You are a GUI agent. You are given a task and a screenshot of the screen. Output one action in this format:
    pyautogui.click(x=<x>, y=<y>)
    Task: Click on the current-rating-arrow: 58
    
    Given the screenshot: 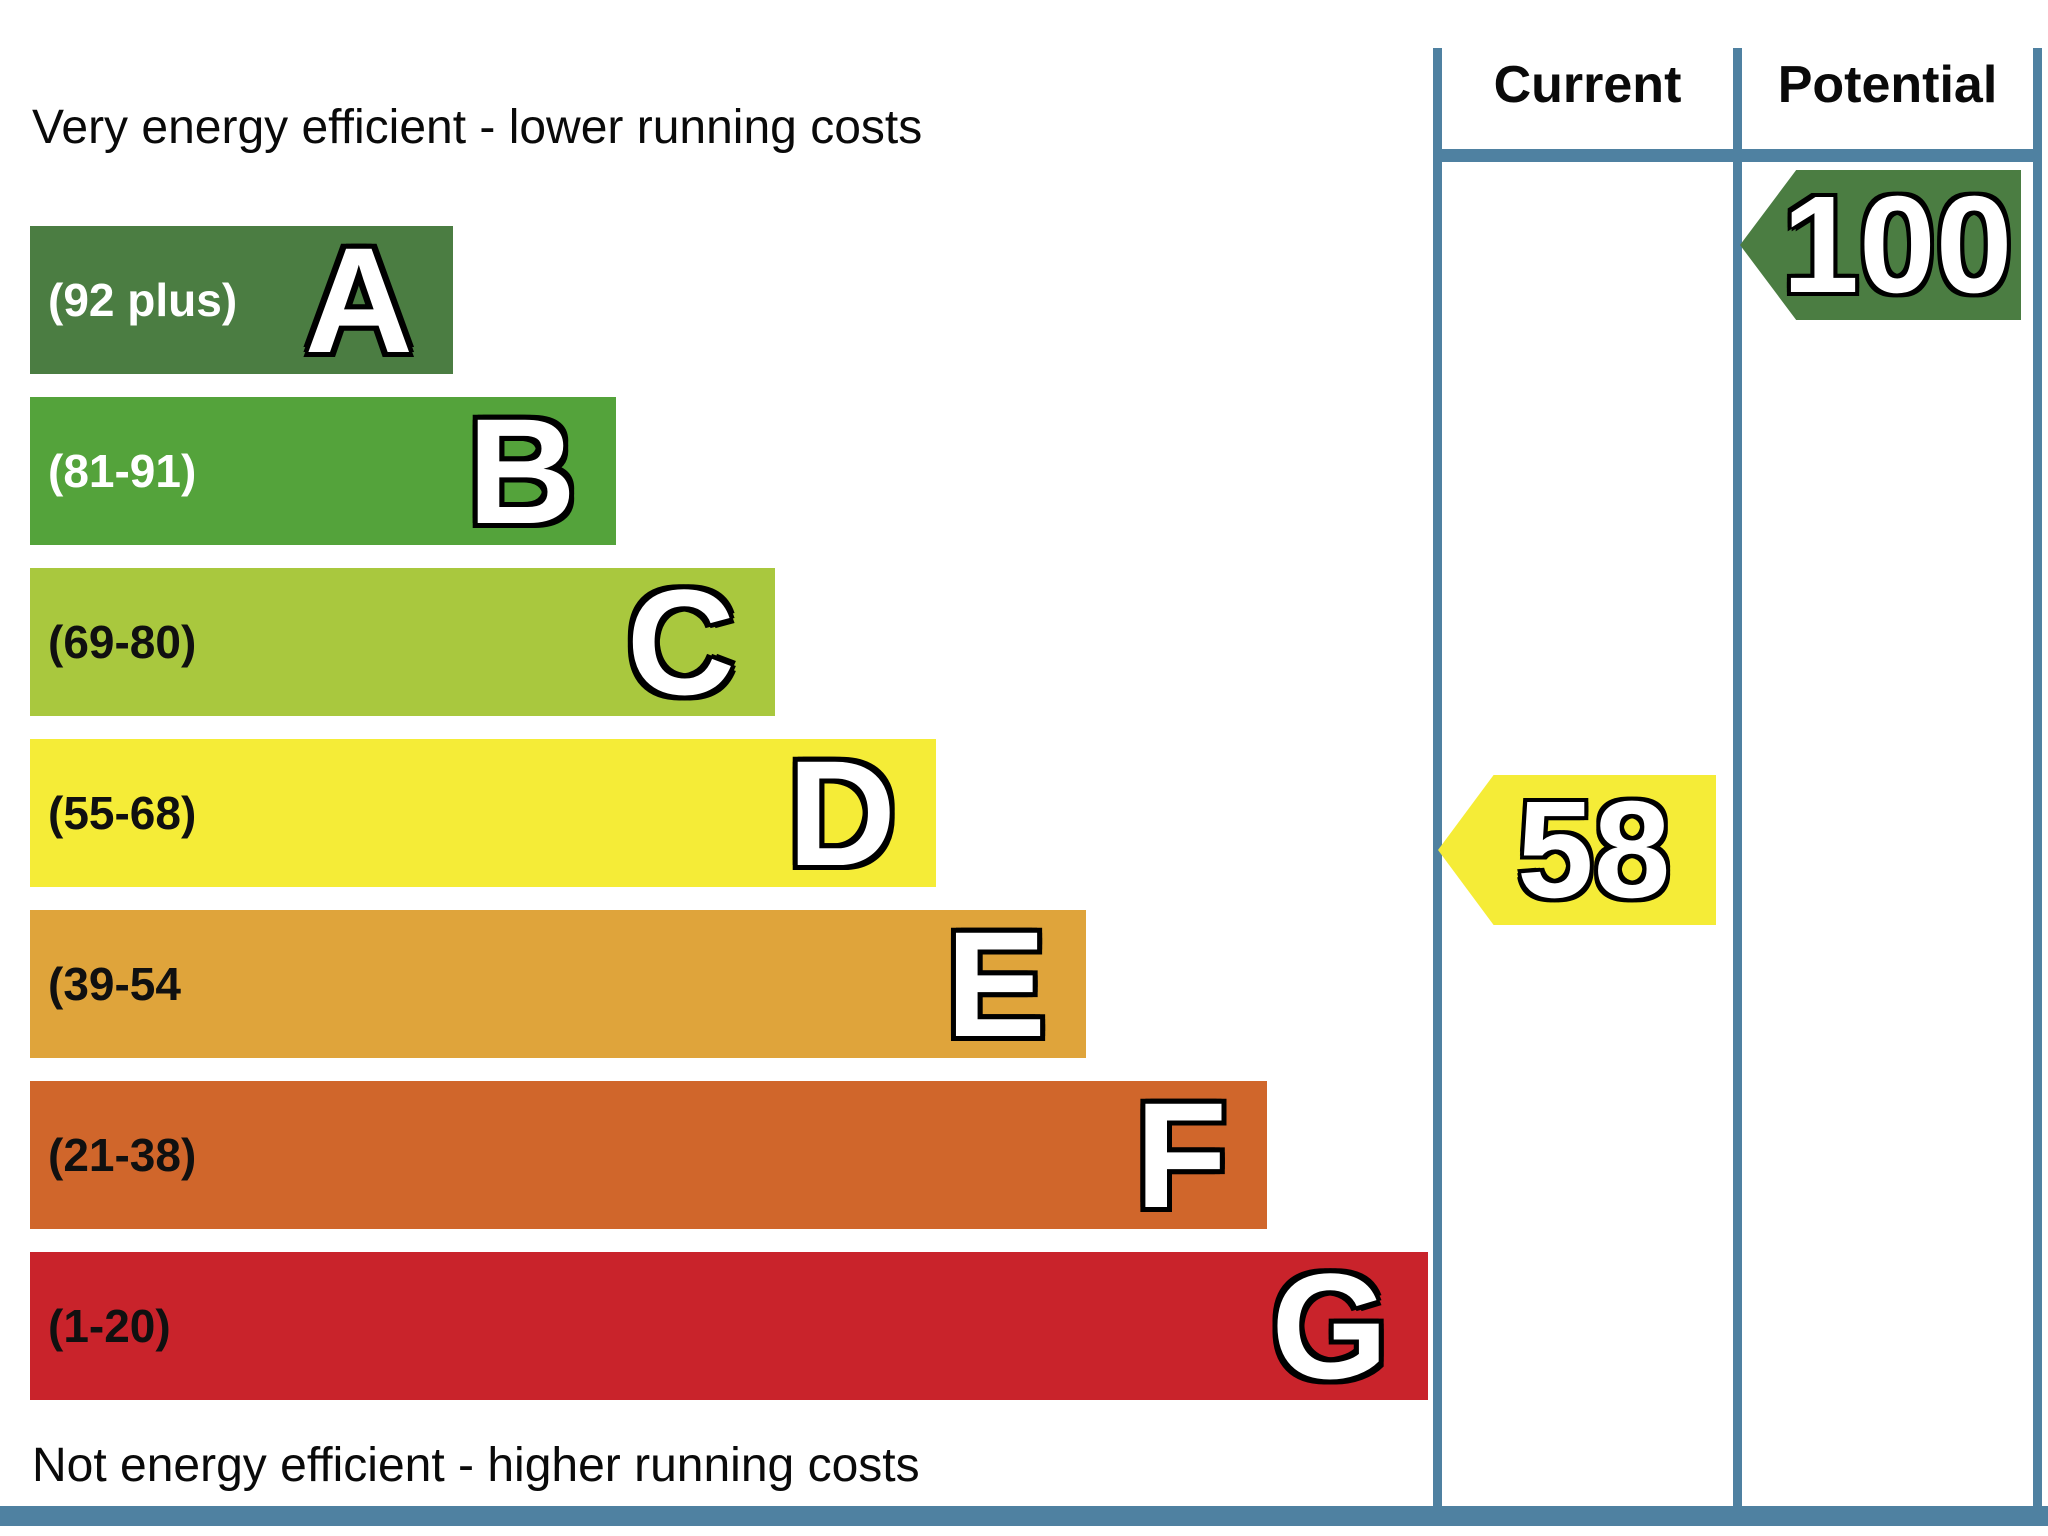 What is the action you would take?
    pyautogui.click(x=1577, y=850)
    